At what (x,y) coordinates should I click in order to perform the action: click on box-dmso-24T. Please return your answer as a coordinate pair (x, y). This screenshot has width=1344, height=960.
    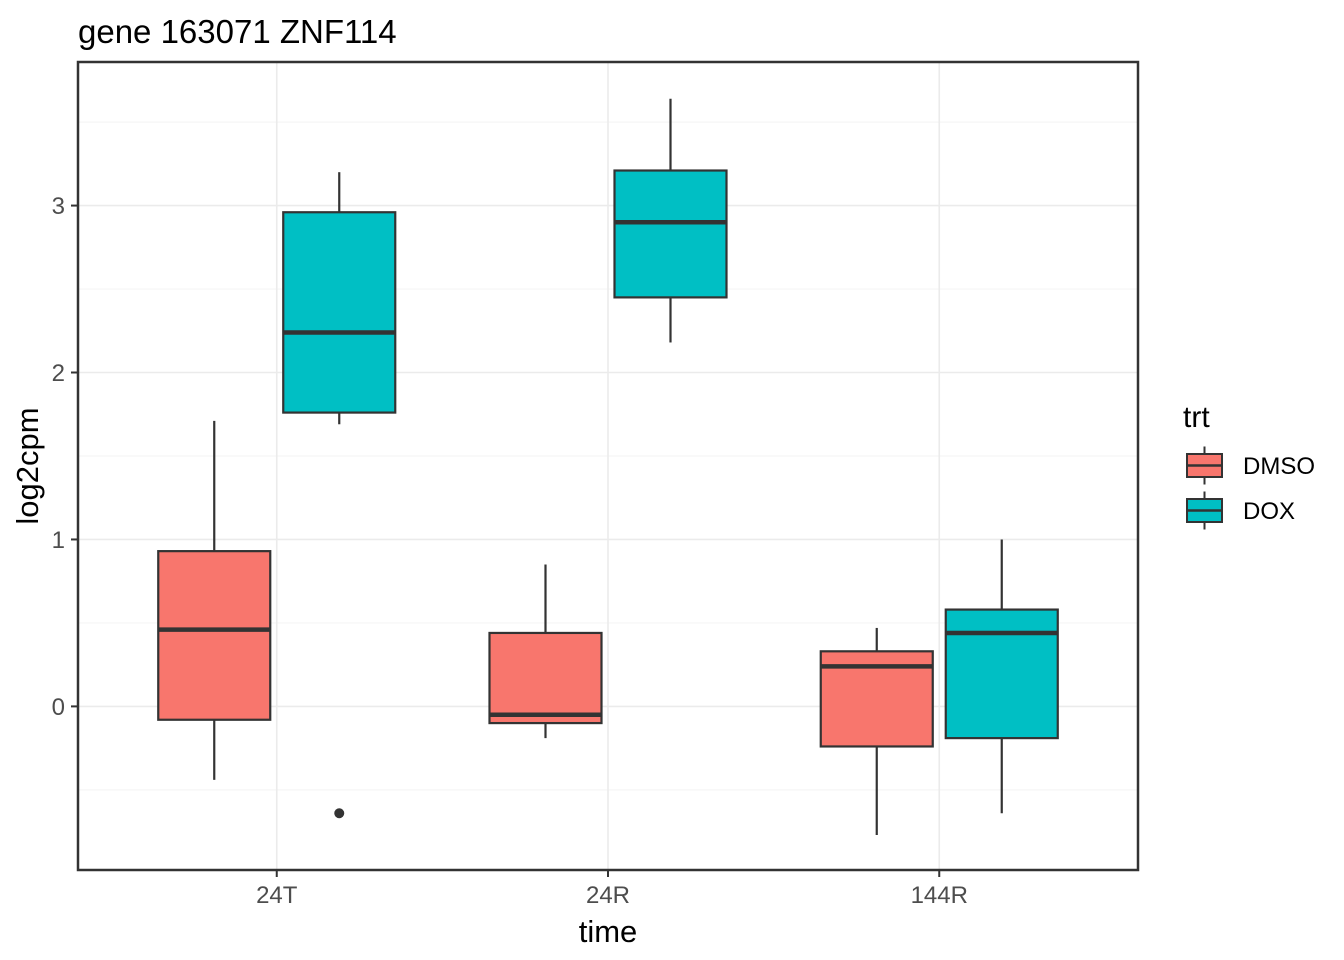
    Looking at the image, I should click on (214, 600).